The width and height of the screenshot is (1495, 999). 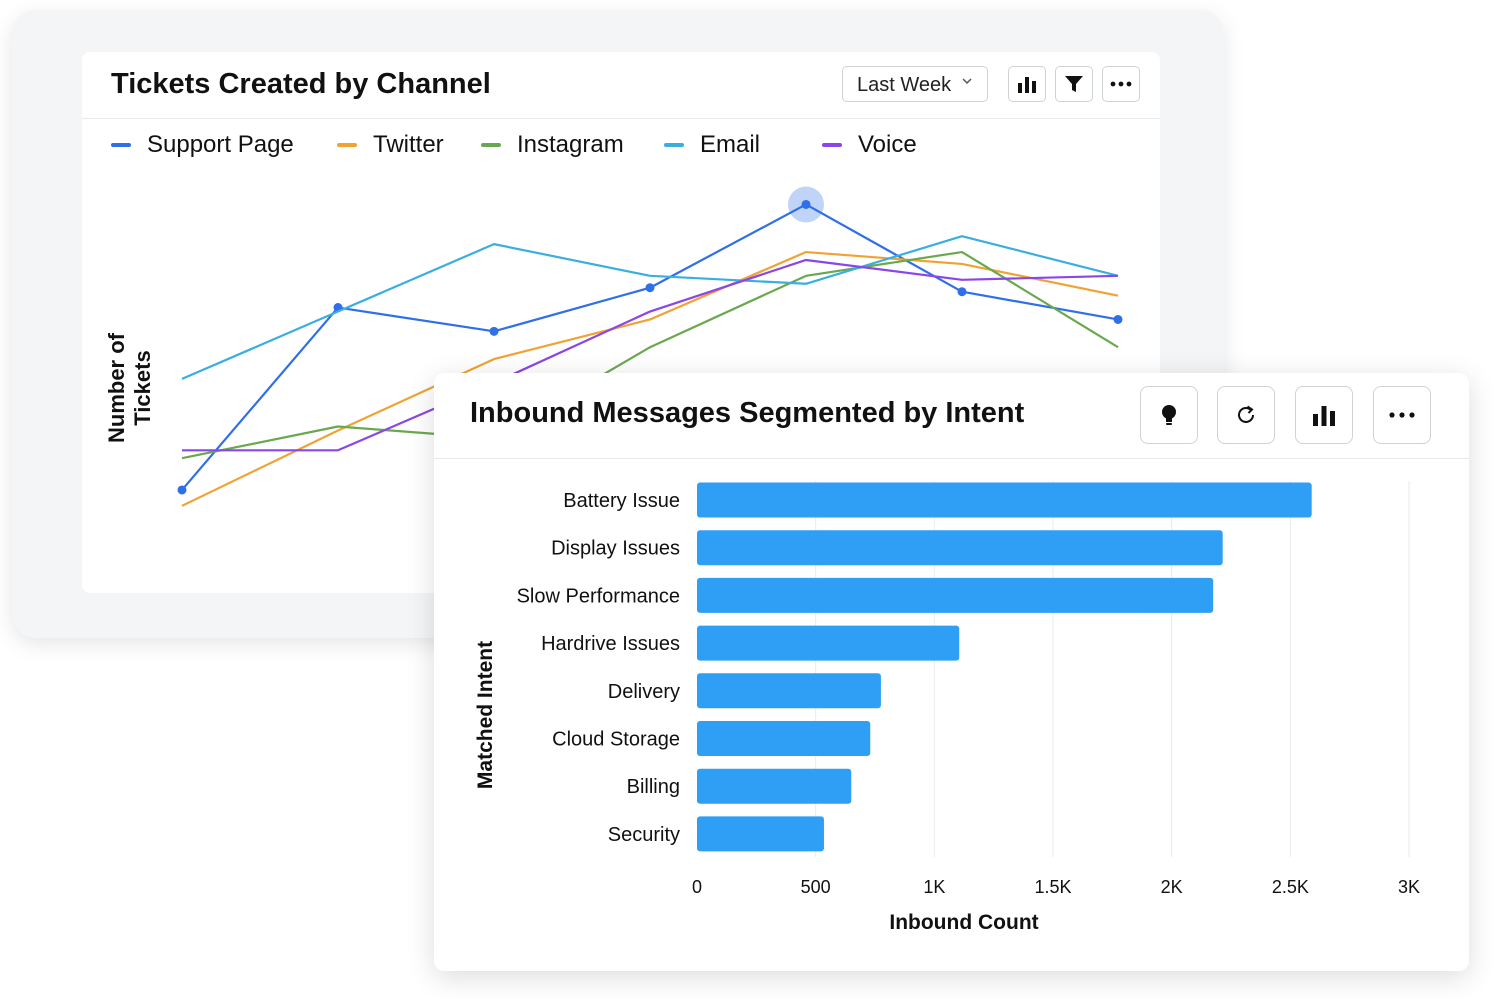 What do you see at coordinates (747, 413) in the screenshot?
I see `bar-card-title: Inbound Messages Segmented by Intent` at bounding box center [747, 413].